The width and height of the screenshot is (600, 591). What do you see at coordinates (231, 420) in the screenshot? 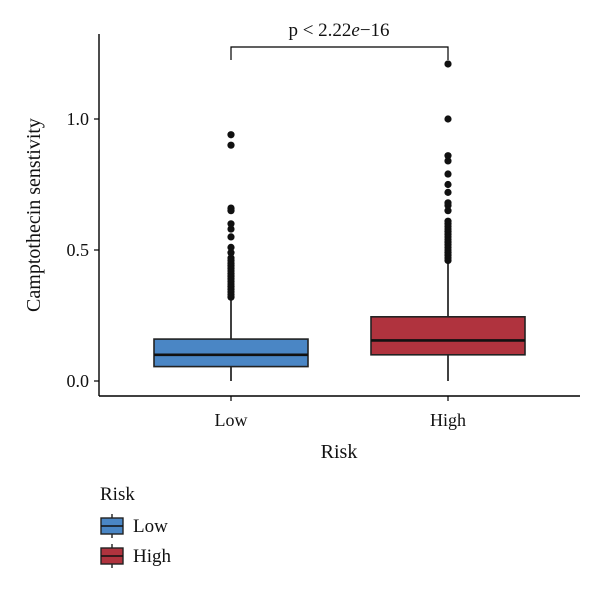
I see `x-tick-label: Low` at bounding box center [231, 420].